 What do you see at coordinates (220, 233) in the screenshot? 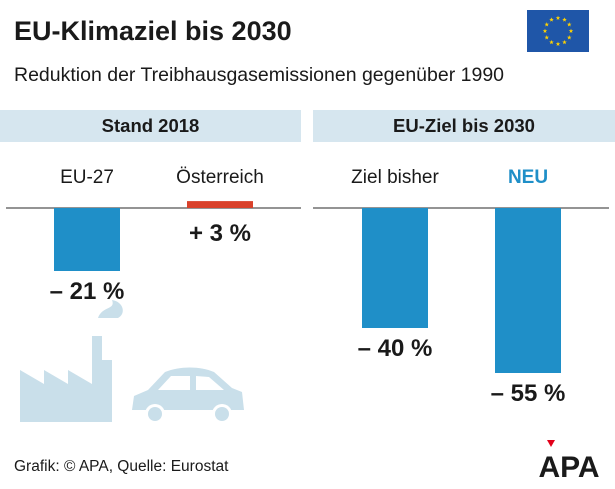
I see `data-label: + 3 %` at bounding box center [220, 233].